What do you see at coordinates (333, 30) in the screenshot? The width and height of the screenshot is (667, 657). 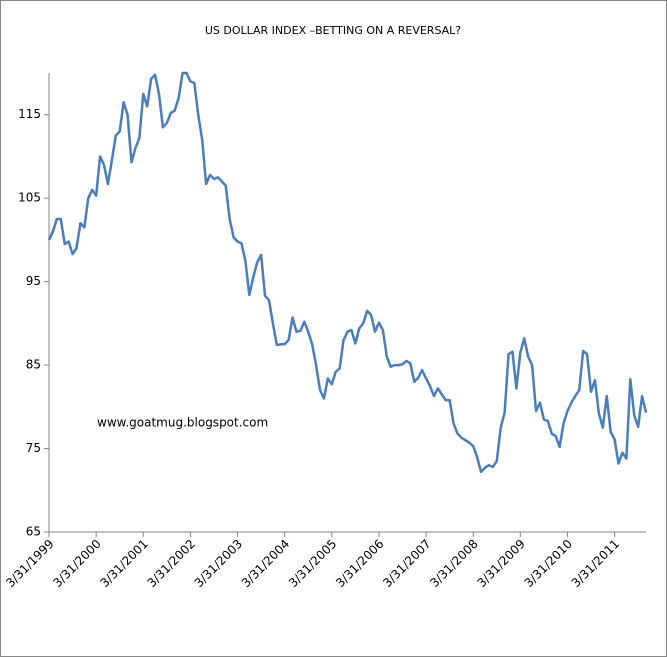 I see `chart-title: US DOLLAR INDEX –BETTING ON A REVERSAL?` at bounding box center [333, 30].